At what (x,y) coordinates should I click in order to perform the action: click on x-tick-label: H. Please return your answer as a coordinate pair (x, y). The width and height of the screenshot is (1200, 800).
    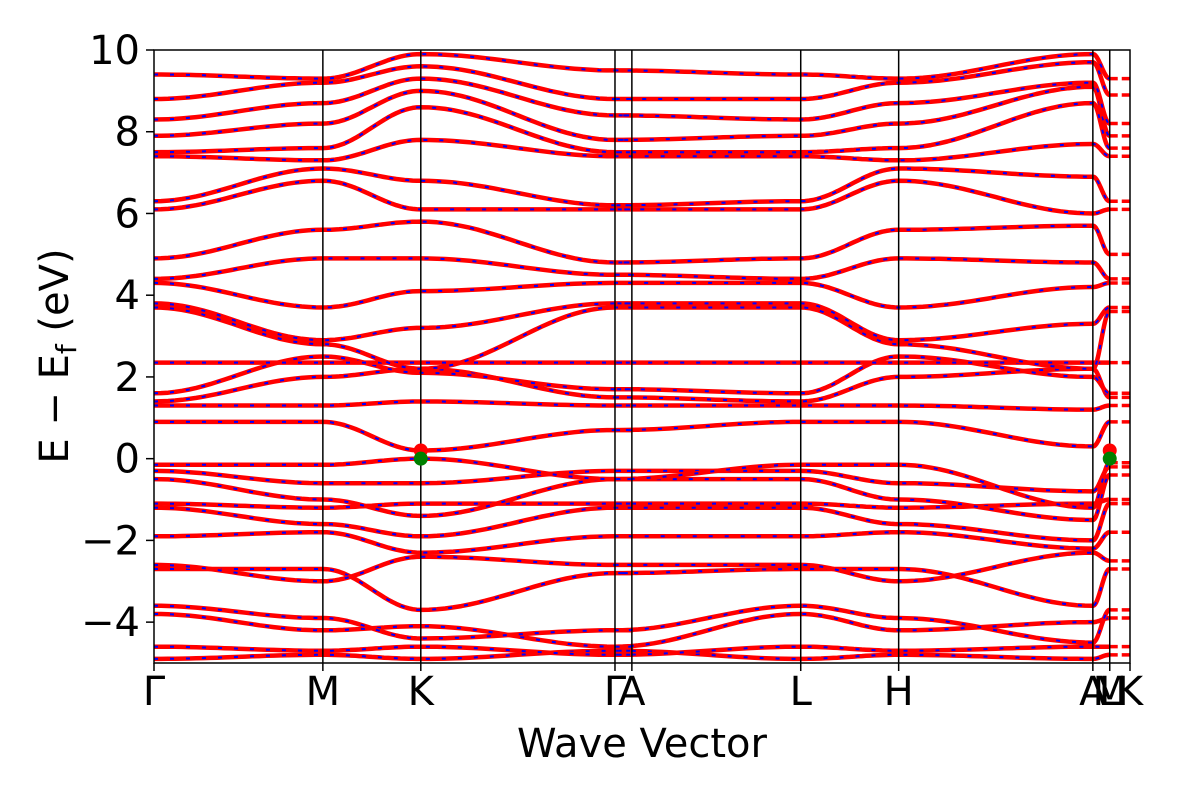
    Looking at the image, I should click on (899, 692).